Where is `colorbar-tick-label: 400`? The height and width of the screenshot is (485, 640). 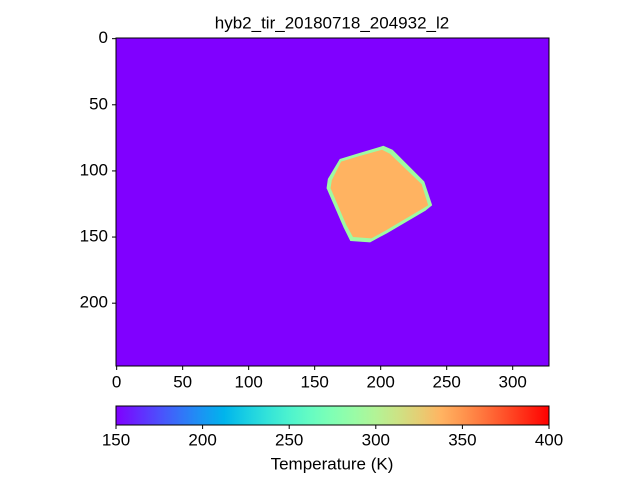
colorbar-tick-label: 400 is located at coordinates (549, 439).